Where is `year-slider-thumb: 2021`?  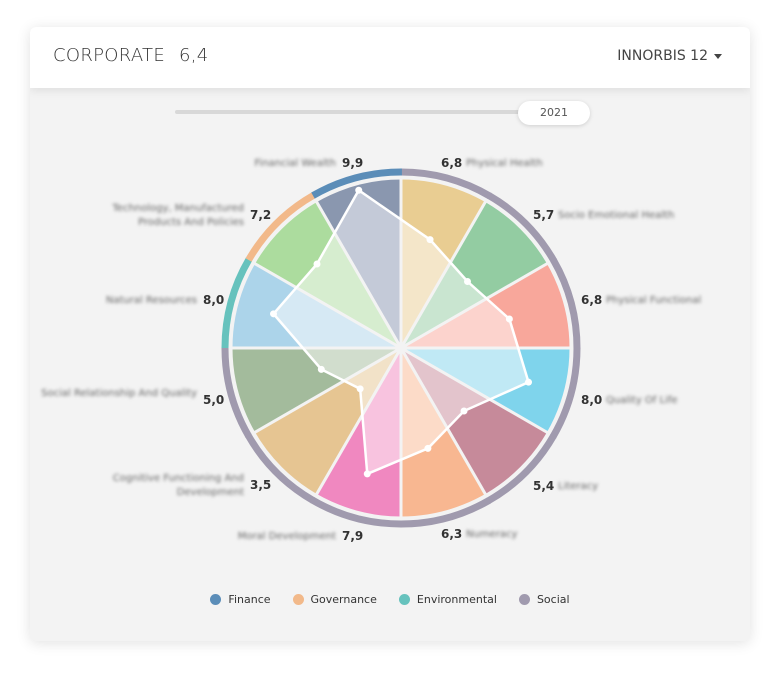 year-slider-thumb: 2021 is located at coordinates (554, 113).